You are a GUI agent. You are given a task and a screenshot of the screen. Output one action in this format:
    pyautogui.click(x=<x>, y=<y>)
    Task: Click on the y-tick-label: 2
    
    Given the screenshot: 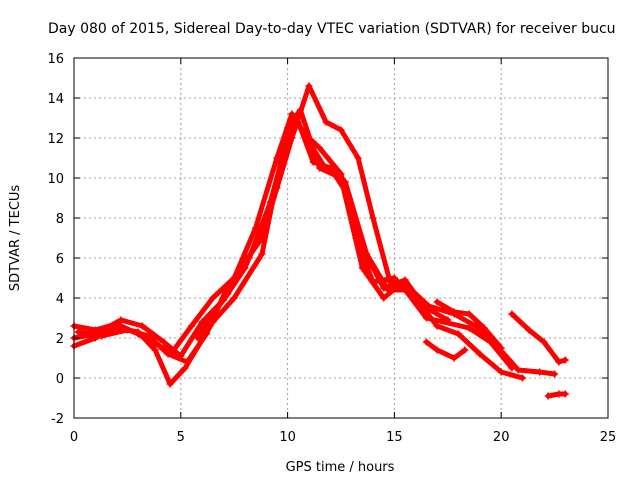 What is the action you would take?
    pyautogui.click(x=60, y=339)
    